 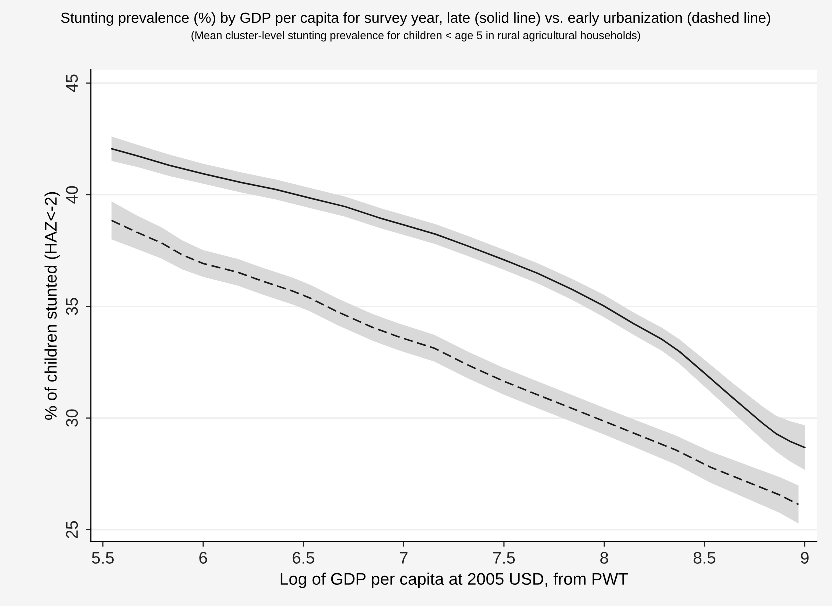 What do you see at coordinates (72, 83) in the screenshot?
I see `y-tick-label: 45` at bounding box center [72, 83].